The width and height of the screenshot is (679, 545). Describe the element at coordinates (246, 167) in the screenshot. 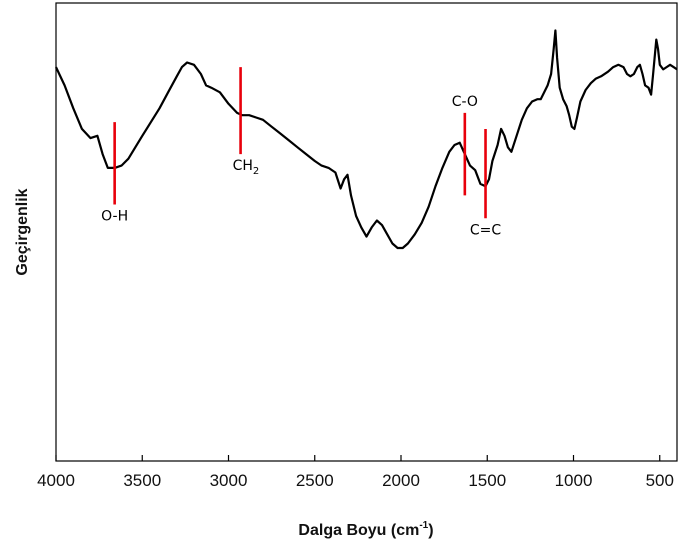

I see `annotation-label: CH2` at that location.